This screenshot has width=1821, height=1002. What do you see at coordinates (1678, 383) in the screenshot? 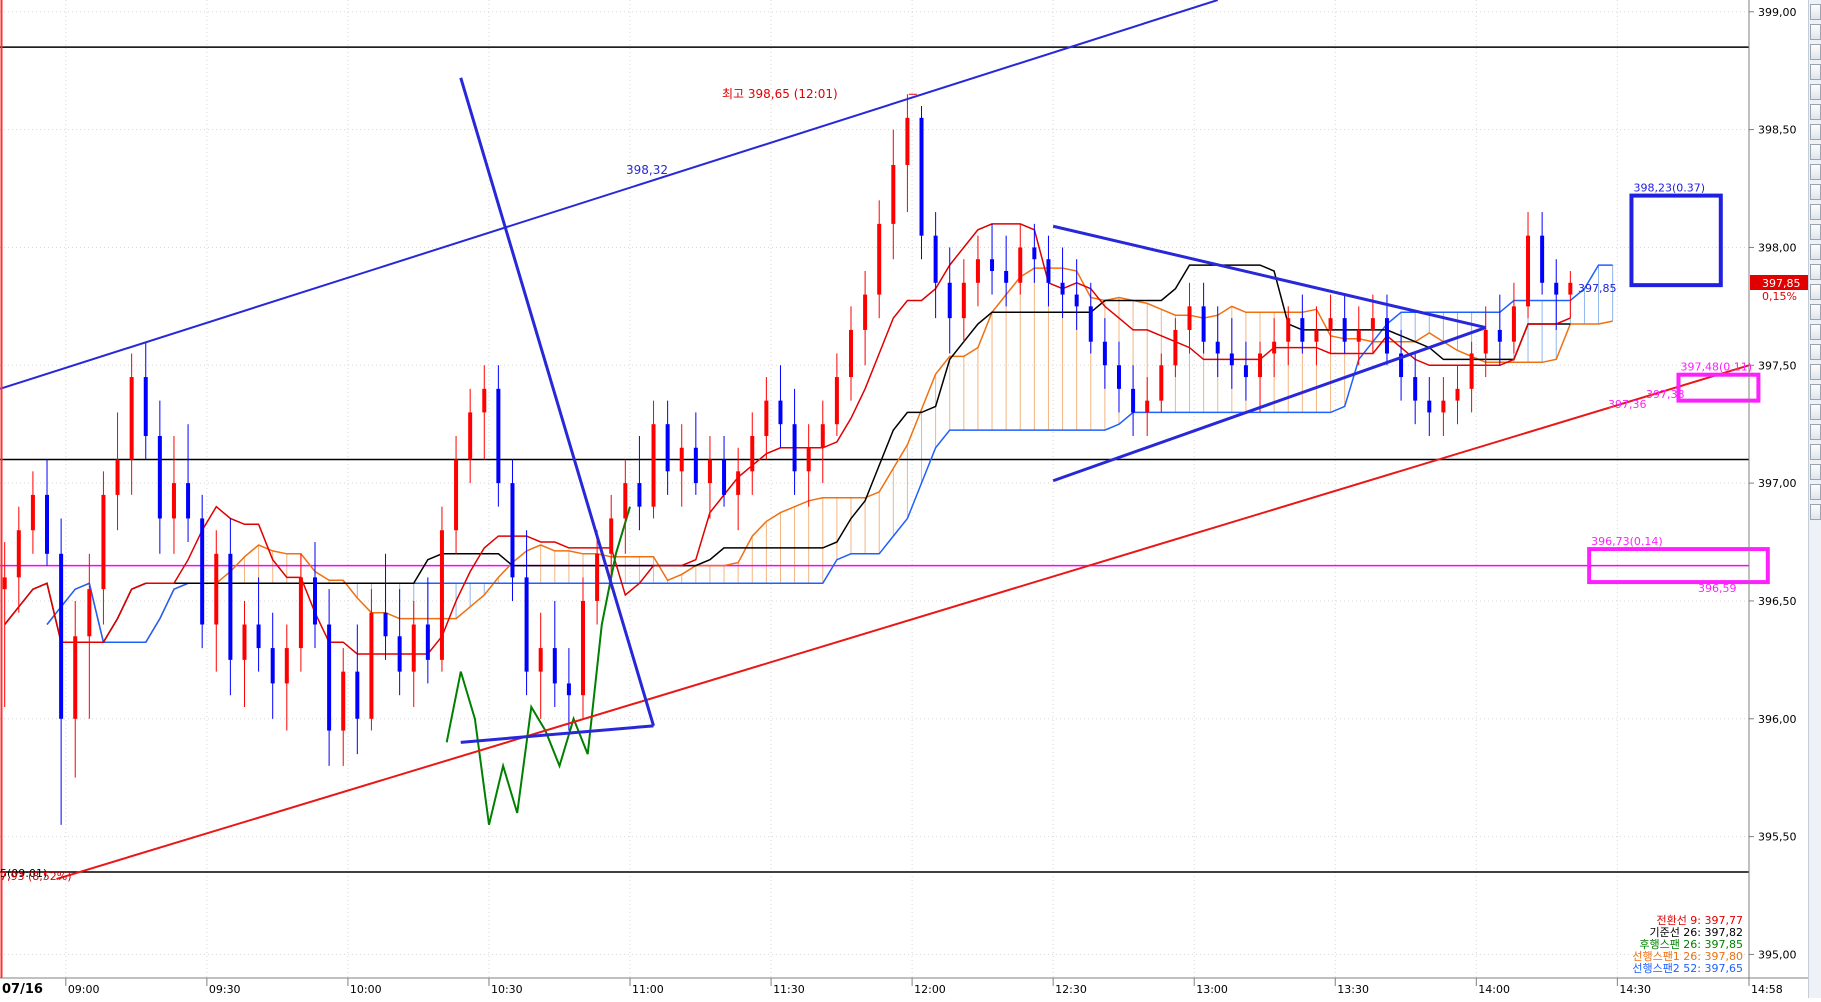
I see `annotation-boxes: 398,23(0.37) 397,48(0.11) 396,73(0.14)` at bounding box center [1678, 383].